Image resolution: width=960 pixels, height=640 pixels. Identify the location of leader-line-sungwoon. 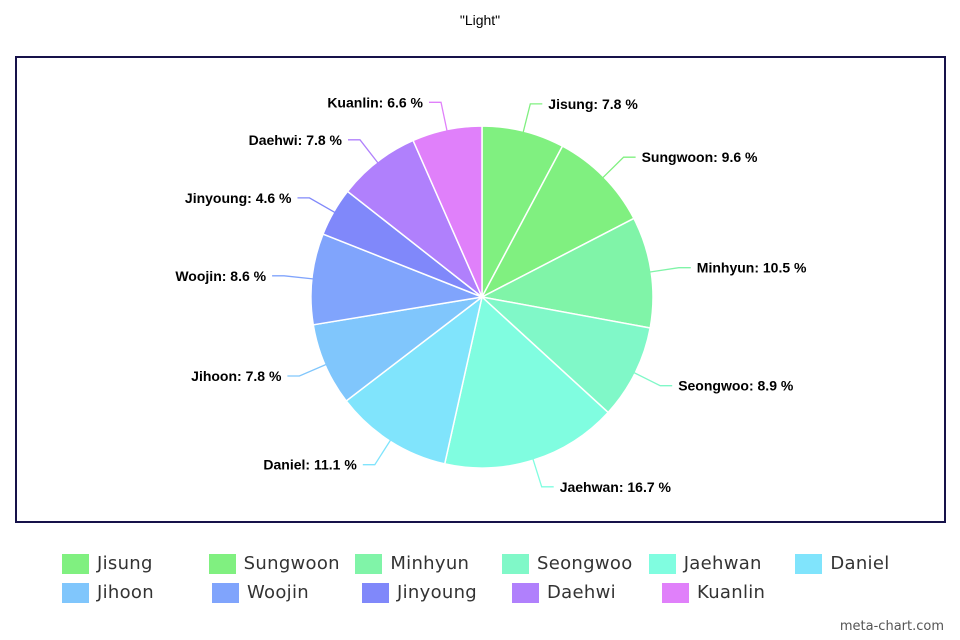
(618, 167).